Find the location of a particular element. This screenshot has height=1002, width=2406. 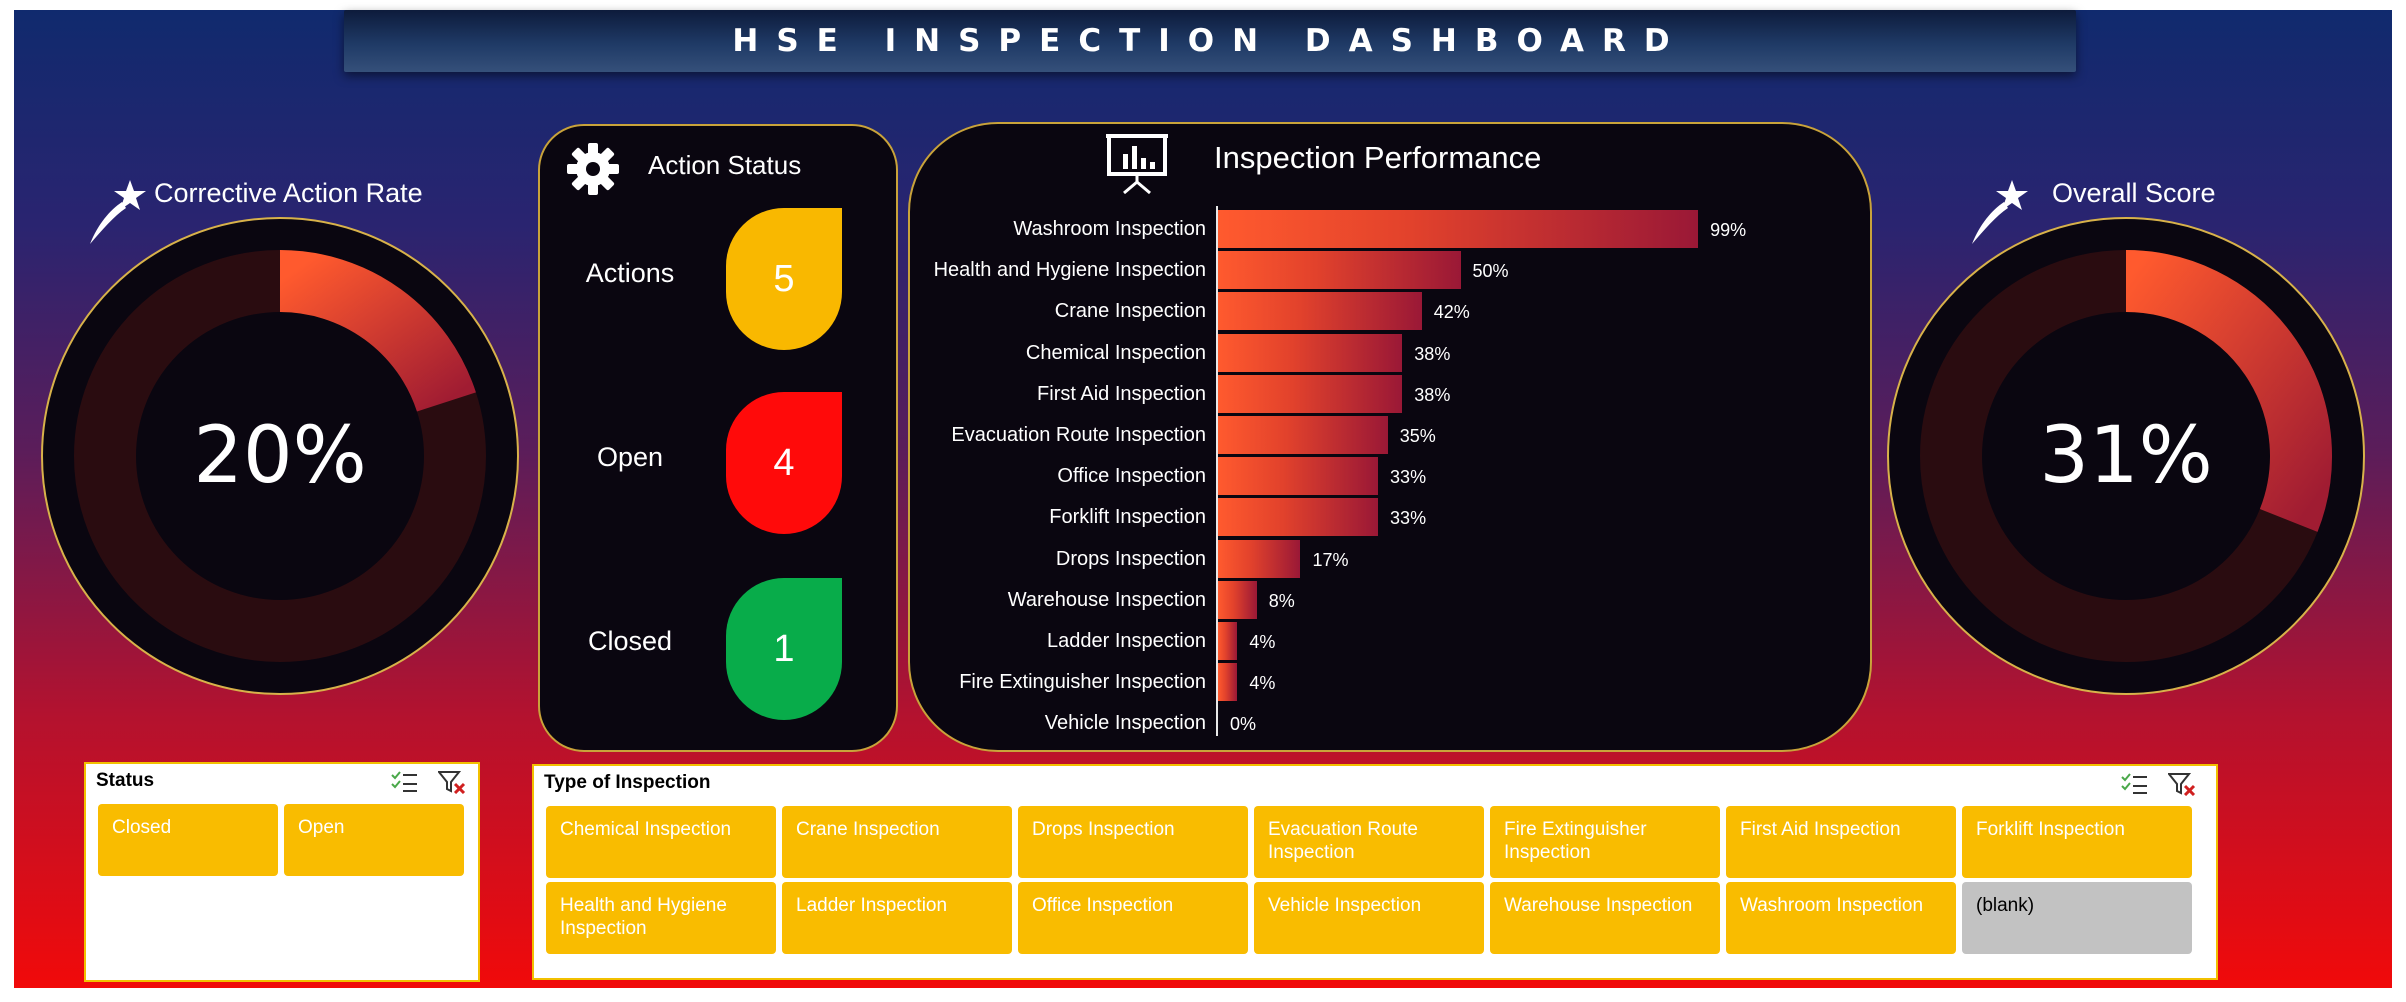

inspection-type-option: Vehicle Inspection is located at coordinates (1369, 918).